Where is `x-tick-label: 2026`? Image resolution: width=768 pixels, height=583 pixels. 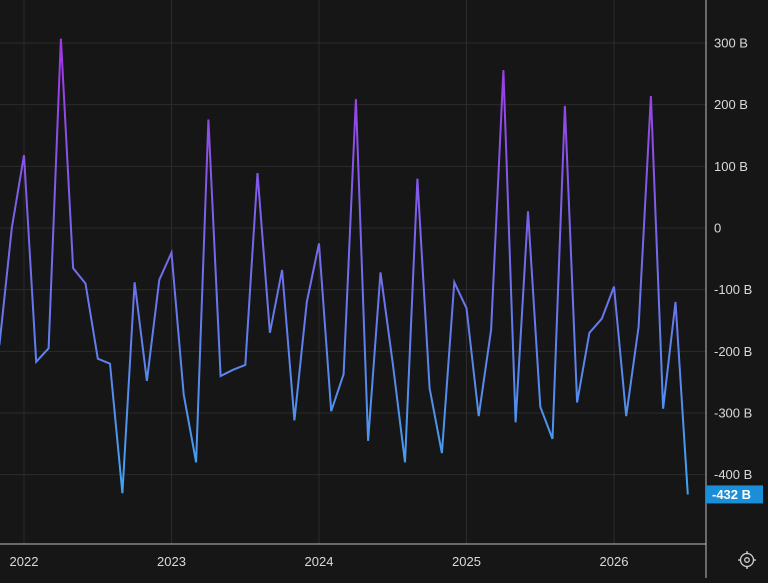 x-tick-label: 2026 is located at coordinates (614, 561).